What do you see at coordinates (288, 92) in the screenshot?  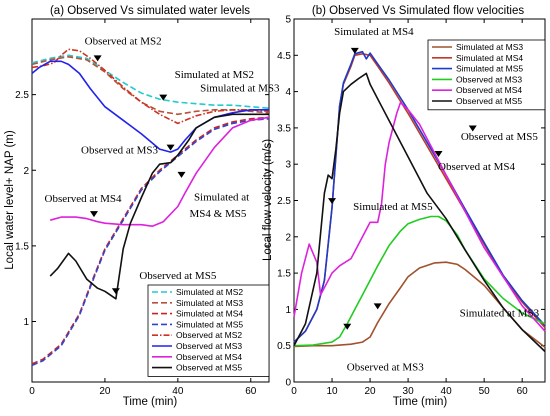 I see `y-tick-label: 4` at bounding box center [288, 92].